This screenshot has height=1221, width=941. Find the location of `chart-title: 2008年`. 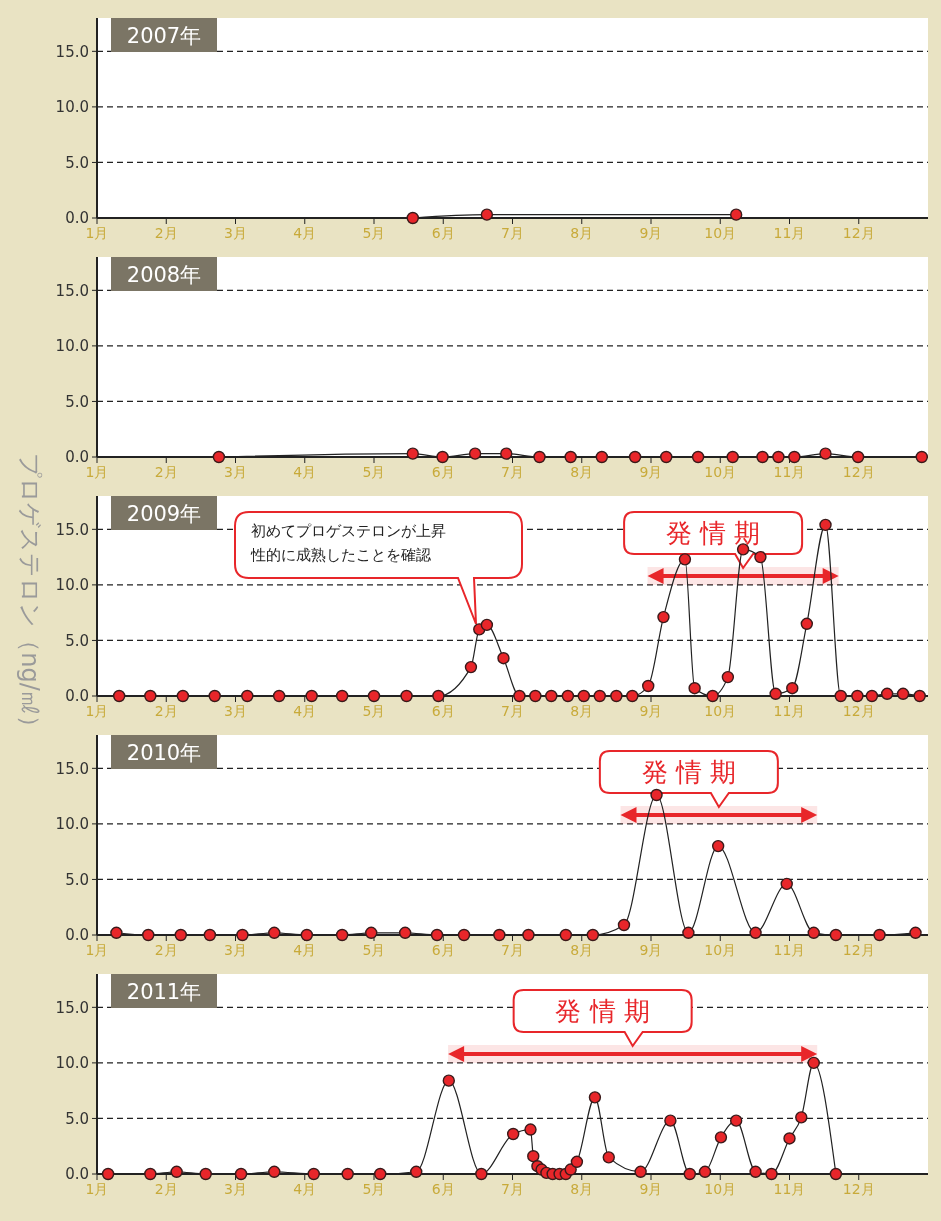

chart-title: 2008年 is located at coordinates (164, 274).